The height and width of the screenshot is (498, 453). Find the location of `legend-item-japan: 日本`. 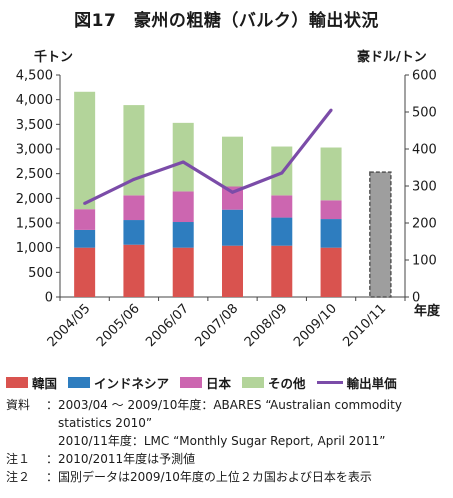

legend-item-japan: 日本 is located at coordinates (205, 382).